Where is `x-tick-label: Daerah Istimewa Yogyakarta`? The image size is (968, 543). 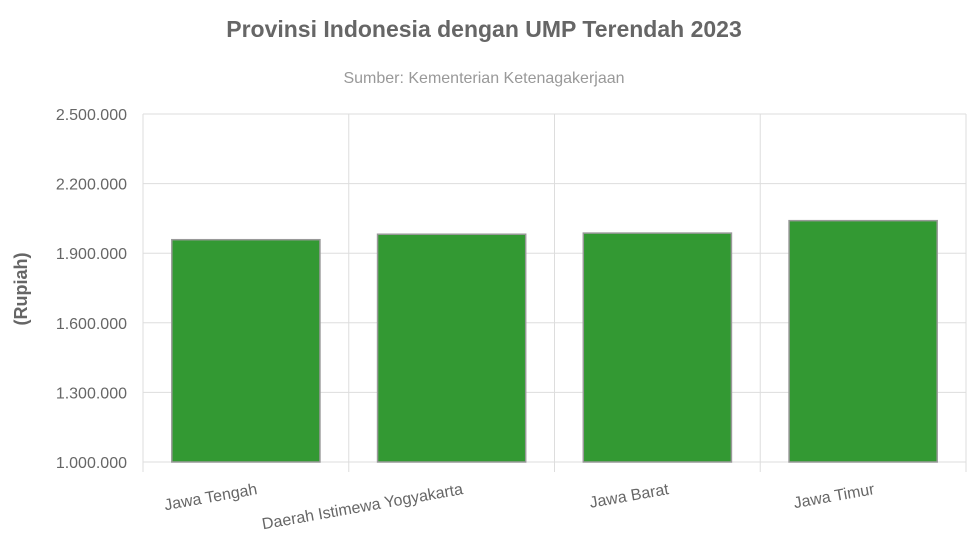
x-tick-label: Daerah Istimewa Yogyakarta is located at coordinates (363, 507).